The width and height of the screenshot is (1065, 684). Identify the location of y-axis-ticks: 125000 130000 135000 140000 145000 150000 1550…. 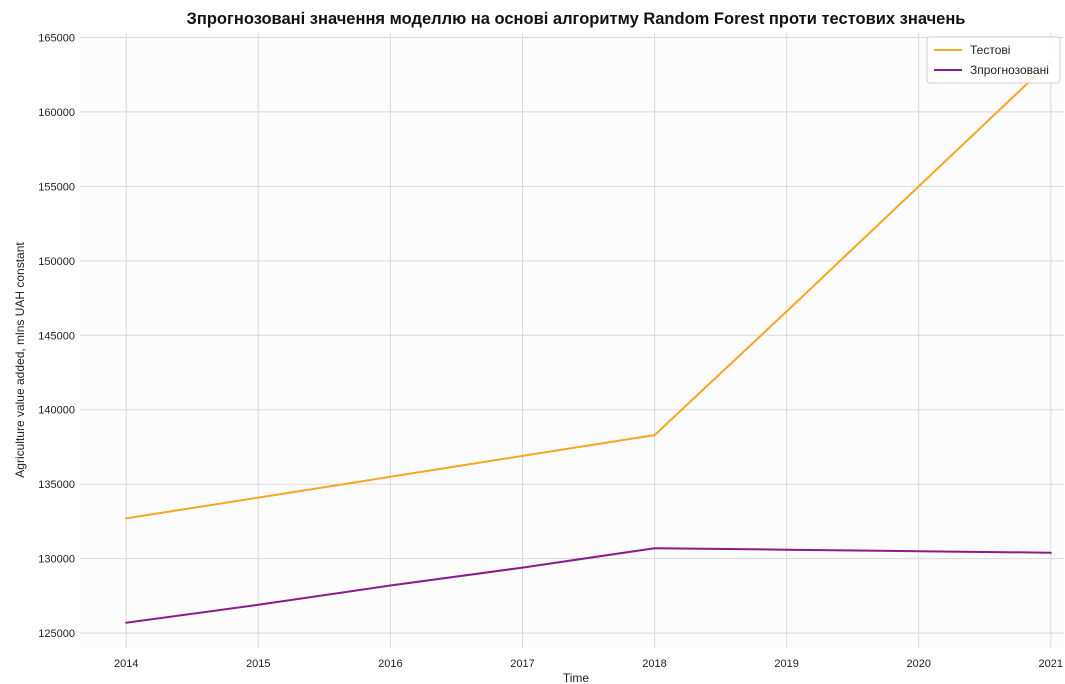
(56, 336).